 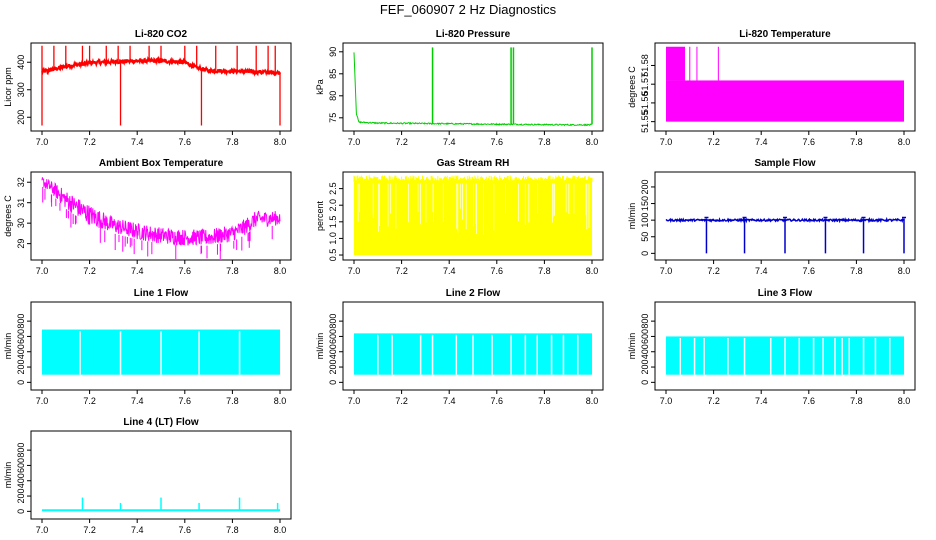 What do you see at coordinates (21, 182) in the screenshot?
I see `y-tick-label: 32` at bounding box center [21, 182].